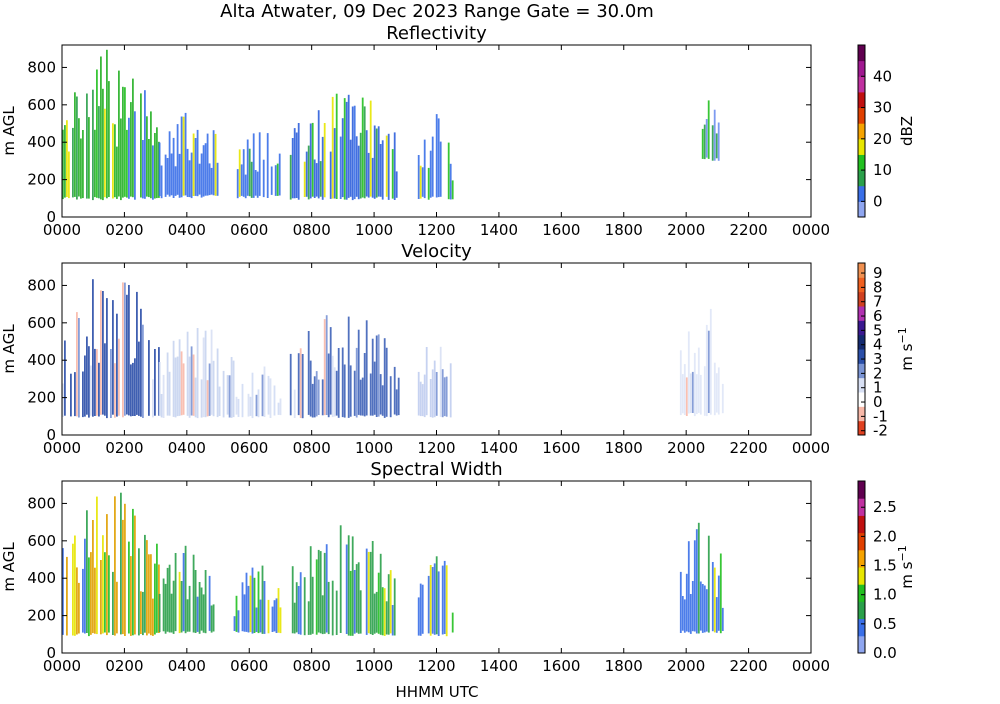 Image resolution: width=1000 pixels, height=704 pixels. What do you see at coordinates (906, 348) in the screenshot?
I see `colorbar-label: m s−1` at bounding box center [906, 348].